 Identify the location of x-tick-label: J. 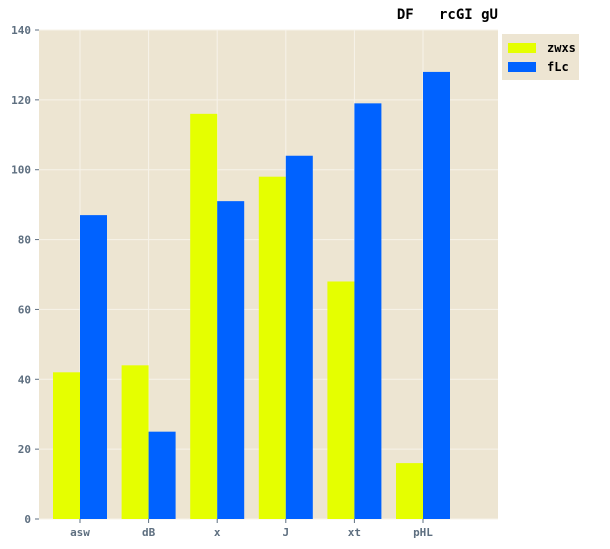
(285, 532).